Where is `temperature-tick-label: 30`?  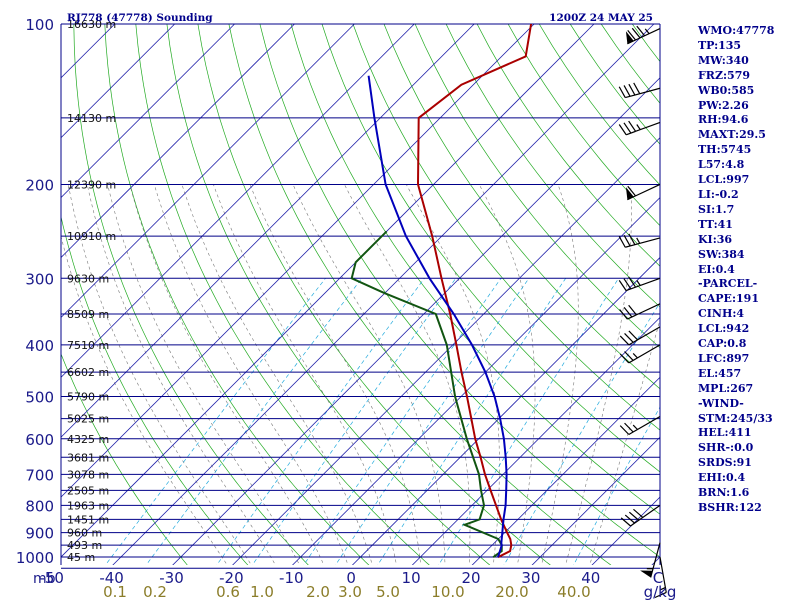
temperature-tick-label: 30 is located at coordinates (530, 578).